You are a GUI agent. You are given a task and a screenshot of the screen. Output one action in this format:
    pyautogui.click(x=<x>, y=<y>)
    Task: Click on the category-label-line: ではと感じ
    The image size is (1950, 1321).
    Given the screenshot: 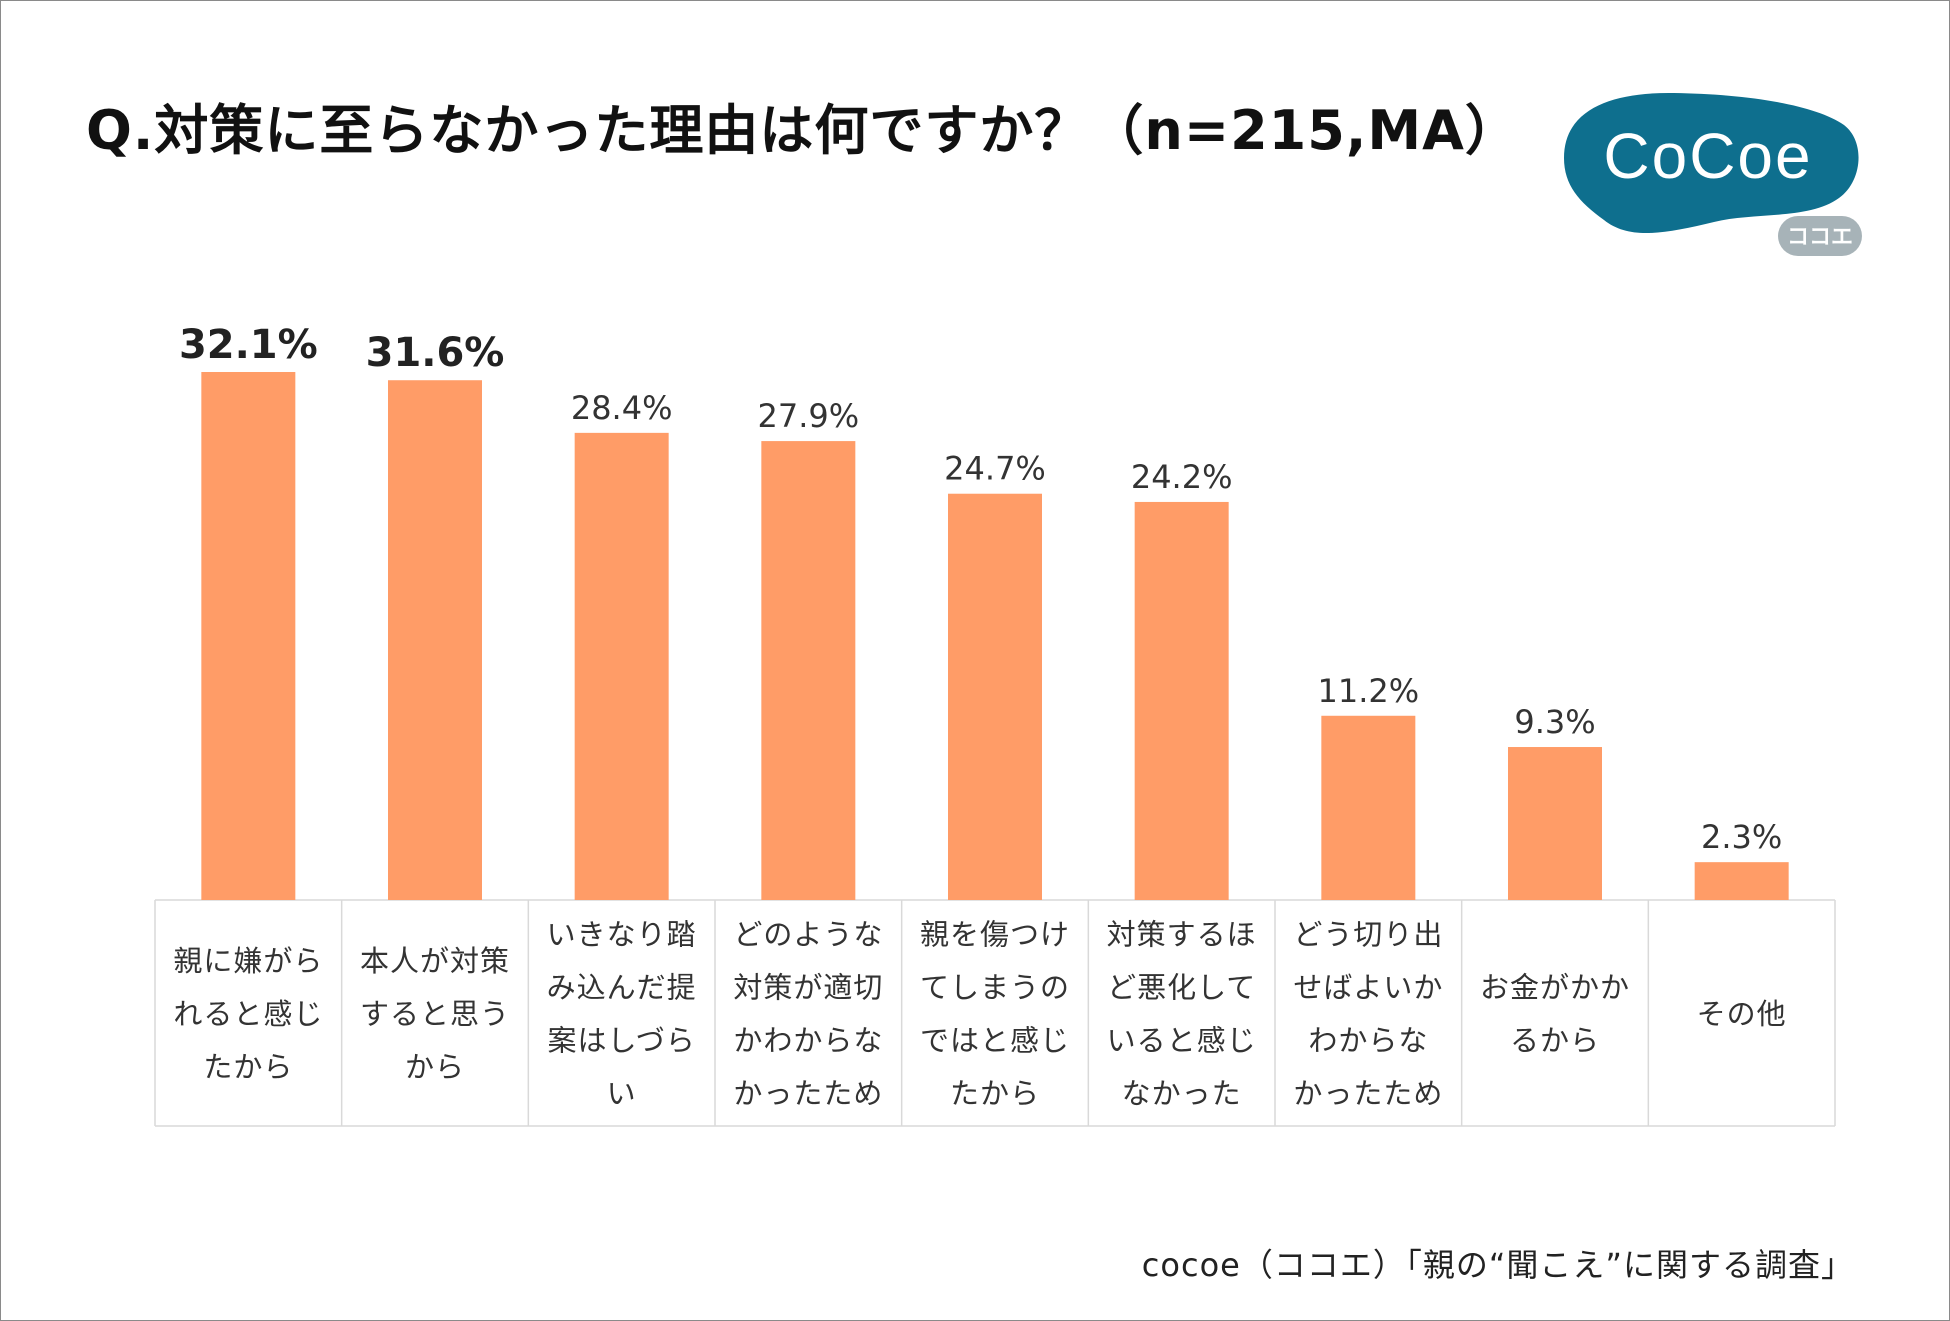 What is the action you would take?
    pyautogui.click(x=995, y=1041)
    